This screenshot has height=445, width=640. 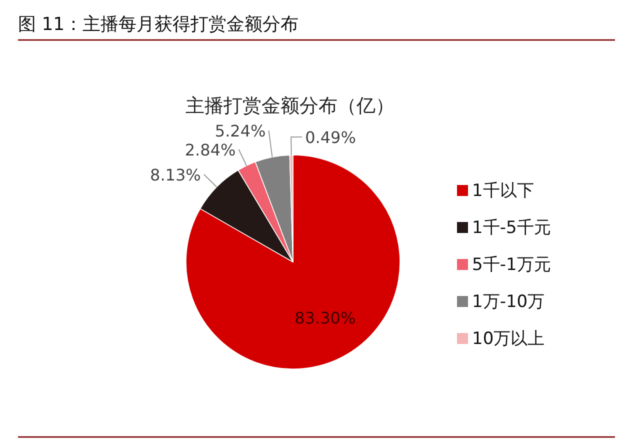 What do you see at coordinates (325, 318) in the screenshot?
I see `data-label: 83.30%` at bounding box center [325, 318].